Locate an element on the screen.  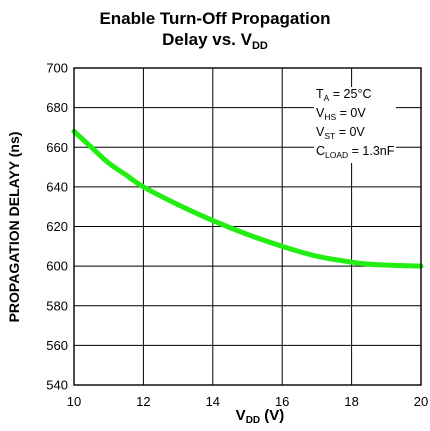
condition-vhs-subscript: HS is located at coordinates (330, 117).